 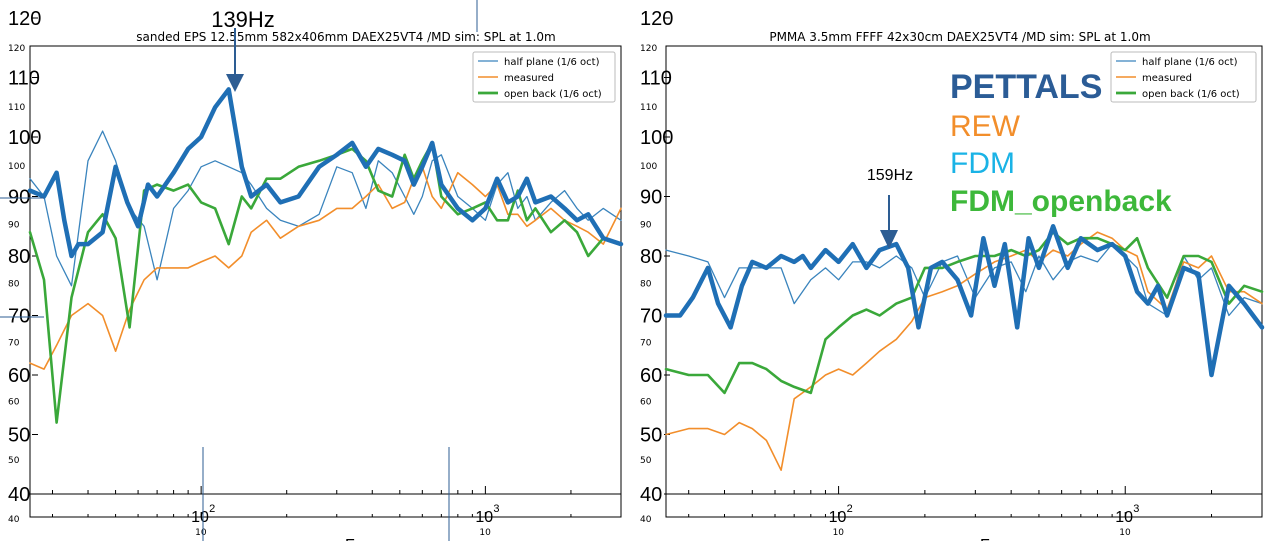 I want to click on right-y-small-tick-label: 60, so click(x=646, y=402).